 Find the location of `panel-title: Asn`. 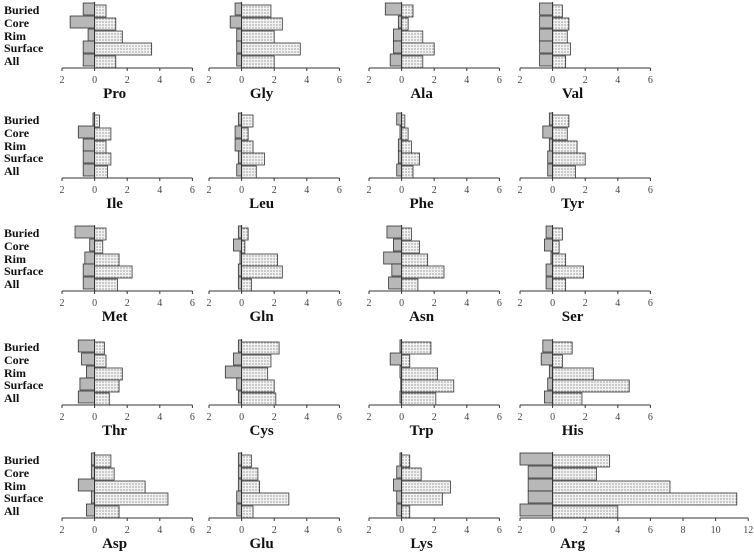

panel-title: Asn is located at coordinates (422, 317).